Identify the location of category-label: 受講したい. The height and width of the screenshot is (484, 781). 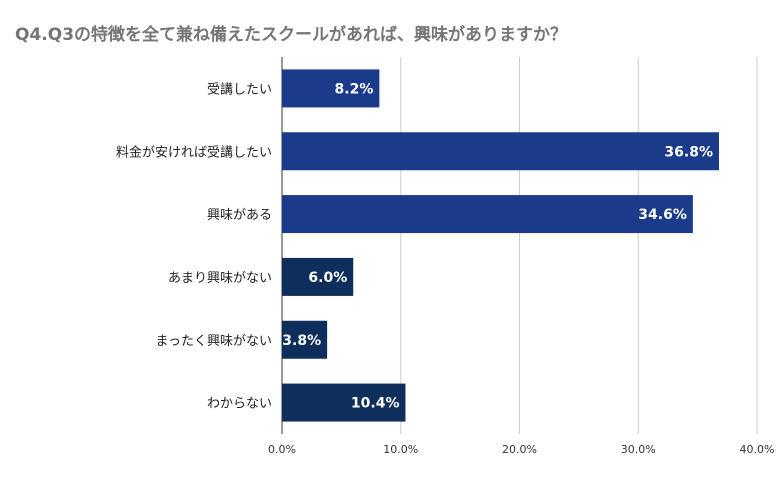
(239, 89).